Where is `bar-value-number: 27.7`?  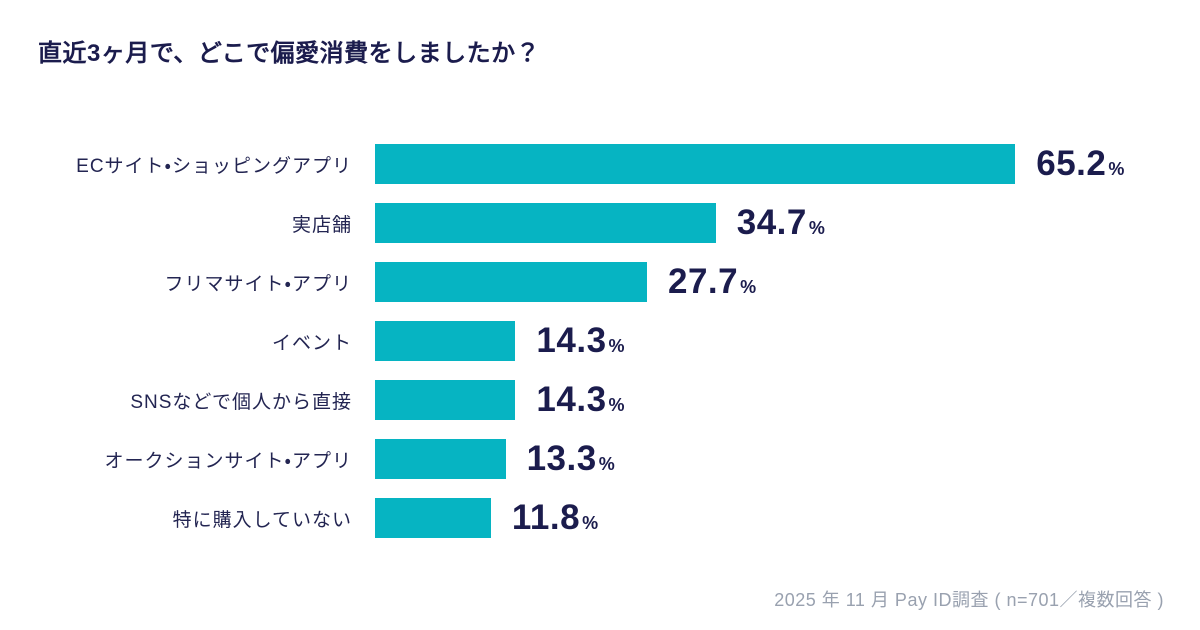 bar-value-number: 27.7 is located at coordinates (703, 281).